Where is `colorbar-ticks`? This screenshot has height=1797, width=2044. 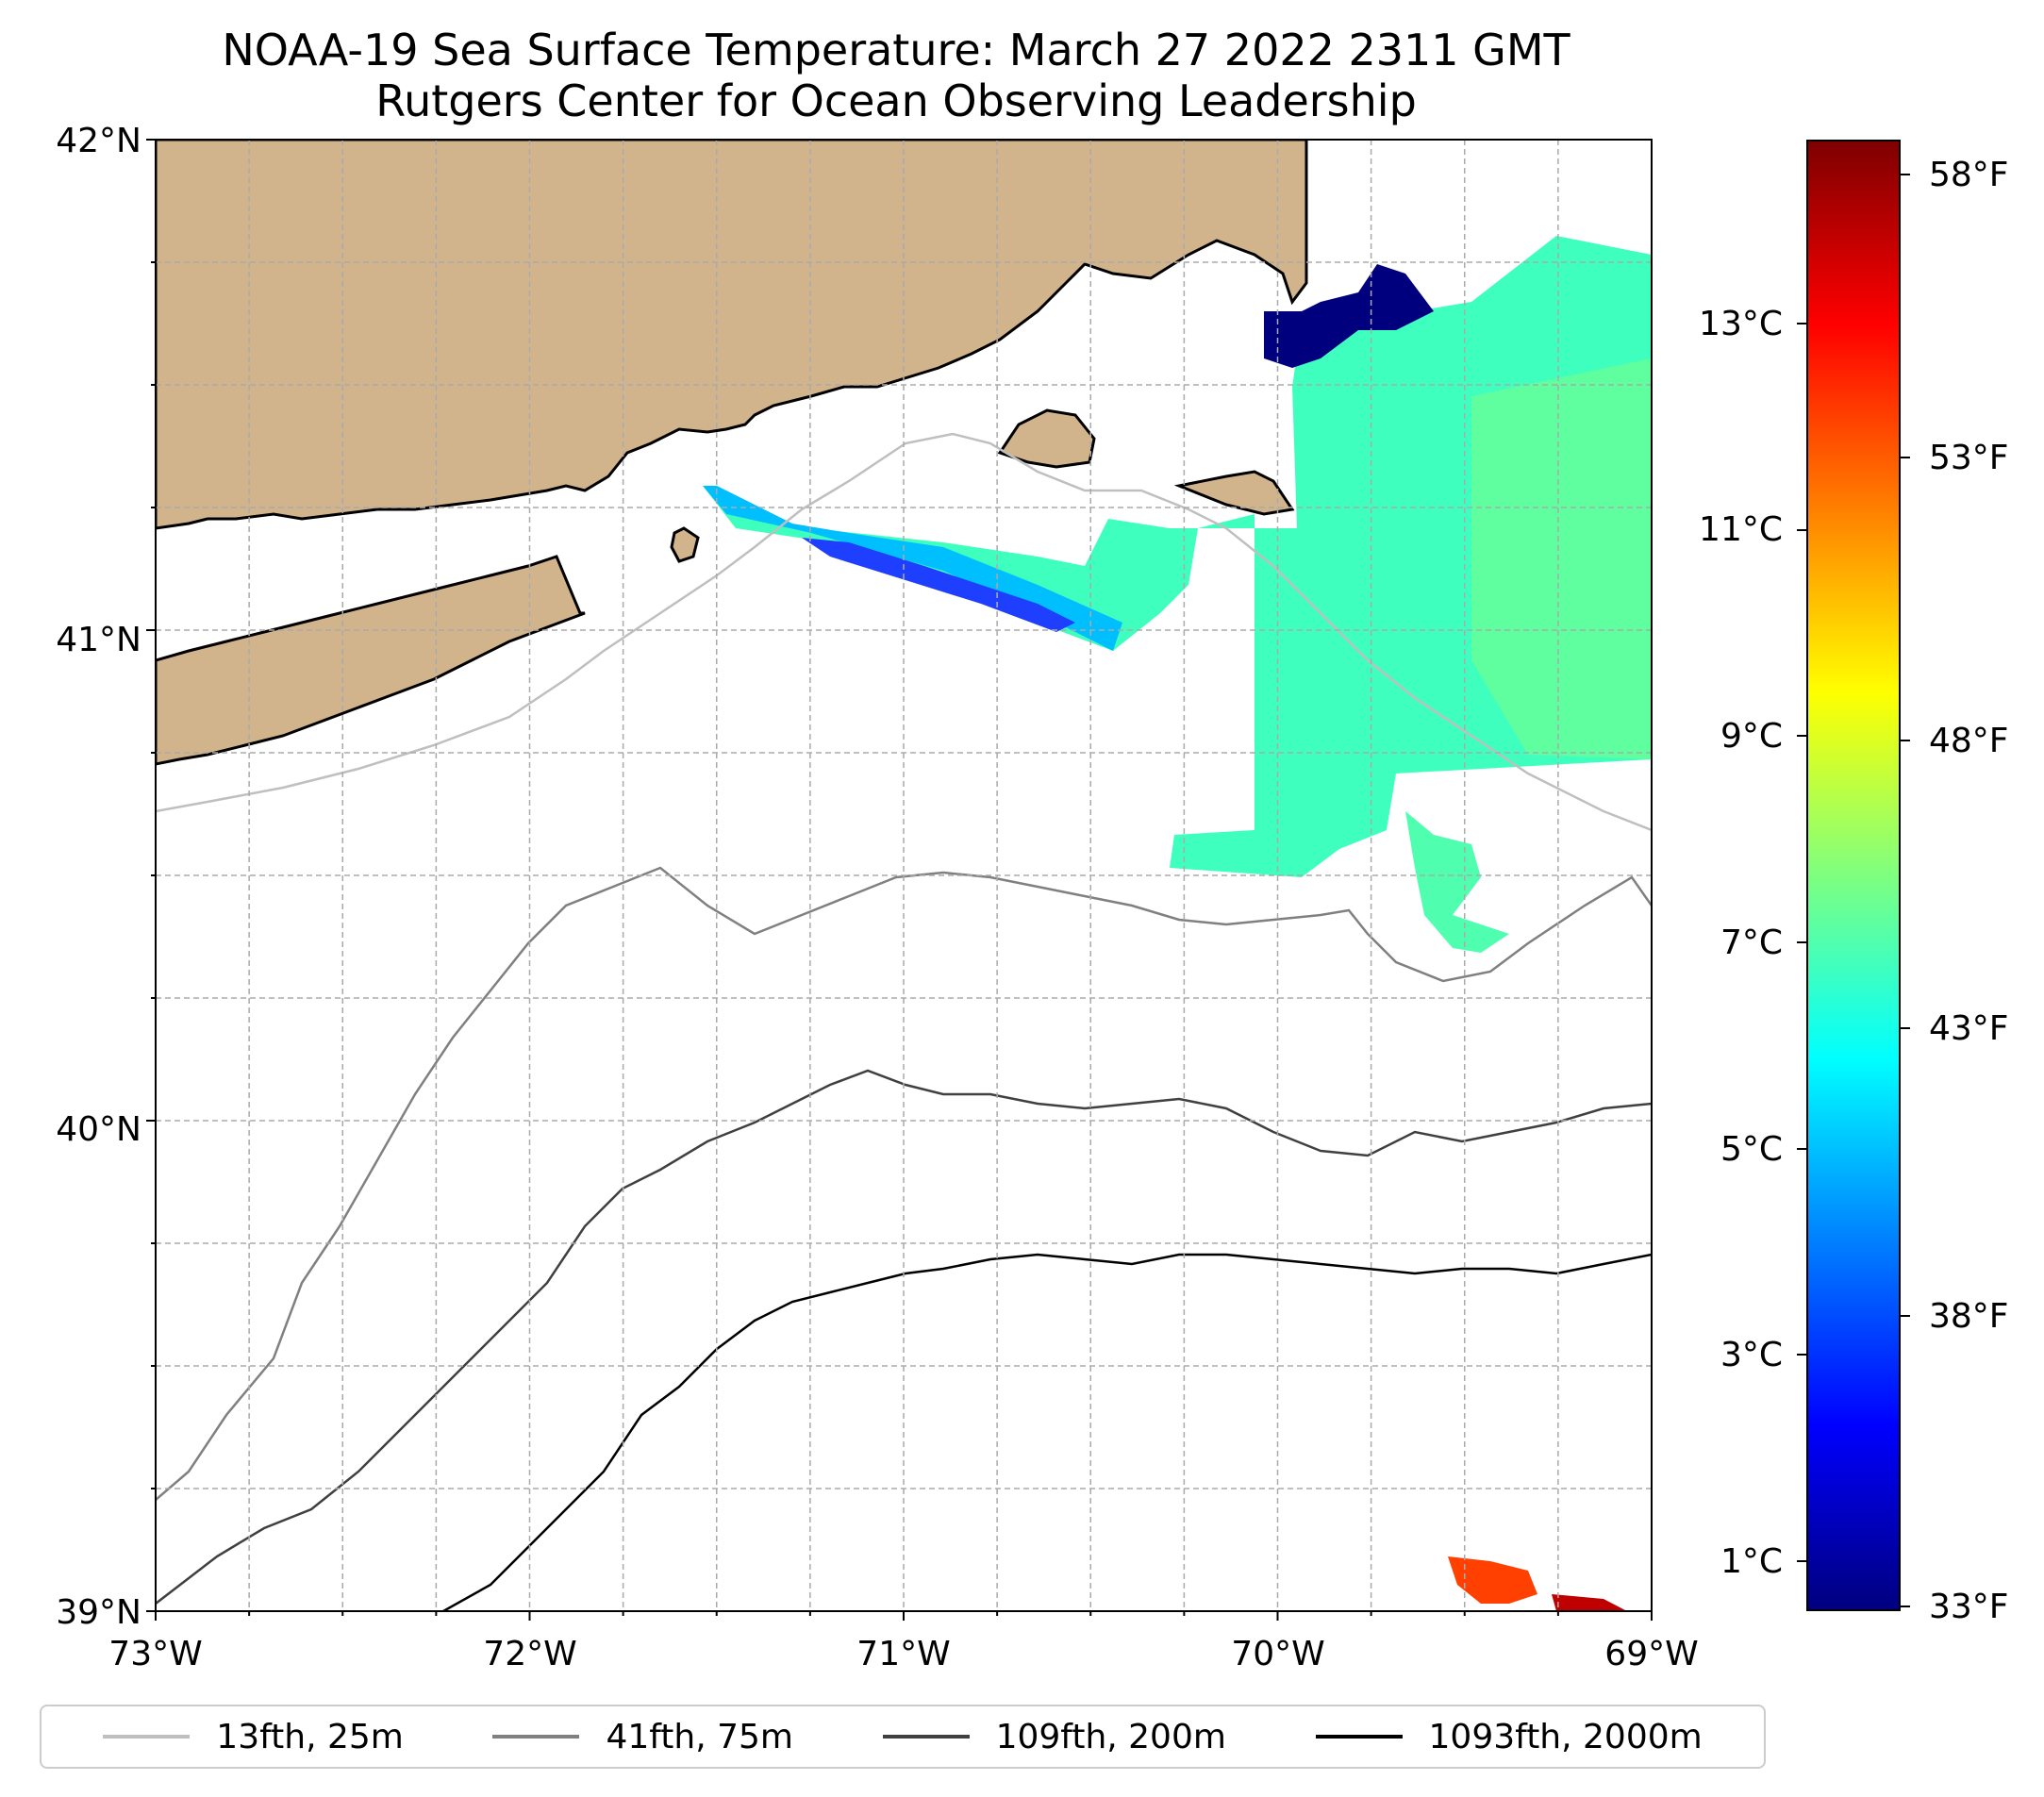
colorbar-ticks is located at coordinates (1854, 890).